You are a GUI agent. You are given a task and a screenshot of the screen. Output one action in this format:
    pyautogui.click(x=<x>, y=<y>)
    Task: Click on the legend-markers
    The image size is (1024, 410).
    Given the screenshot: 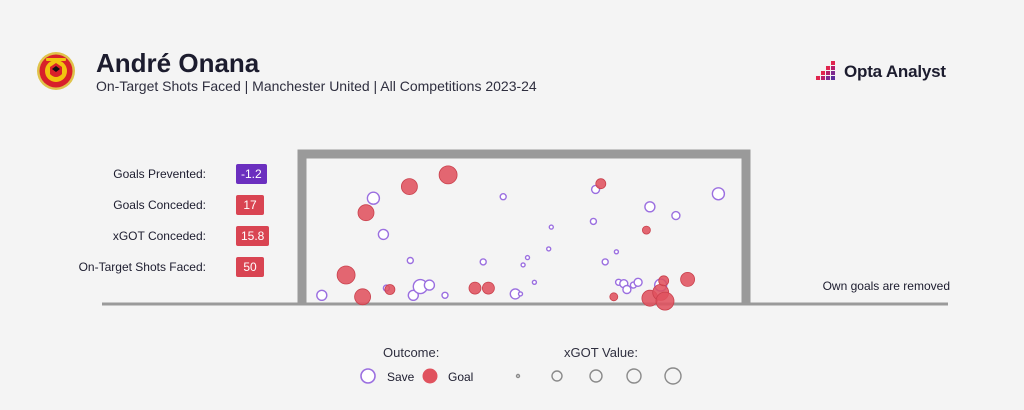 What is the action you would take?
    pyautogui.click(x=521, y=376)
    